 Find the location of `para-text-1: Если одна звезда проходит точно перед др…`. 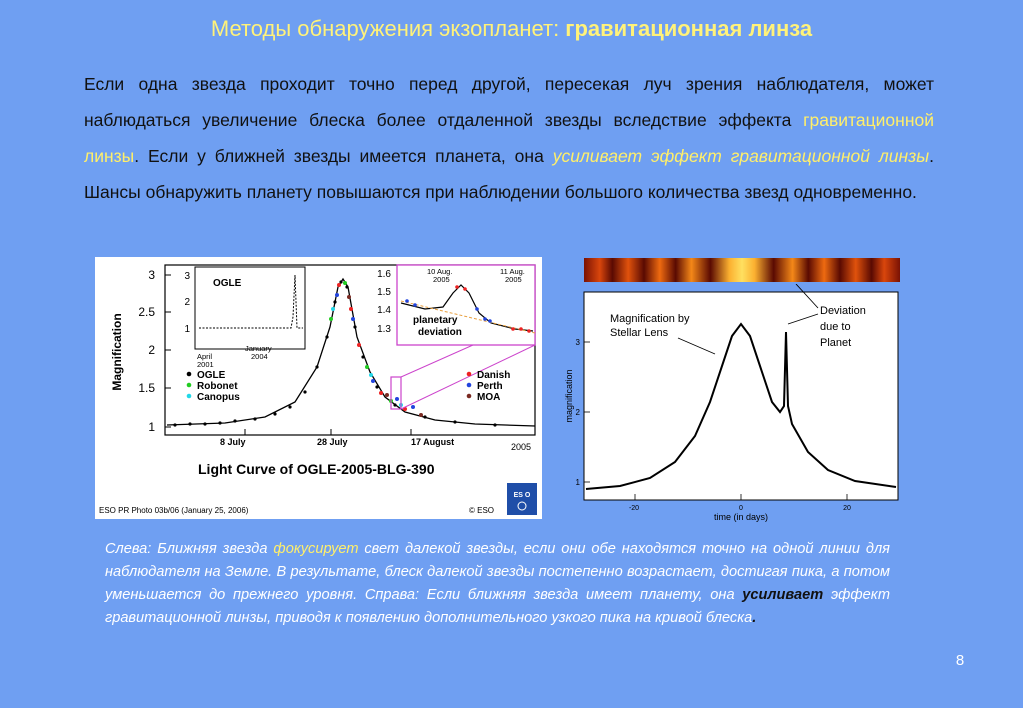

para-text-1: Если одна звезда проходит точно перед др… is located at coordinates (509, 102).